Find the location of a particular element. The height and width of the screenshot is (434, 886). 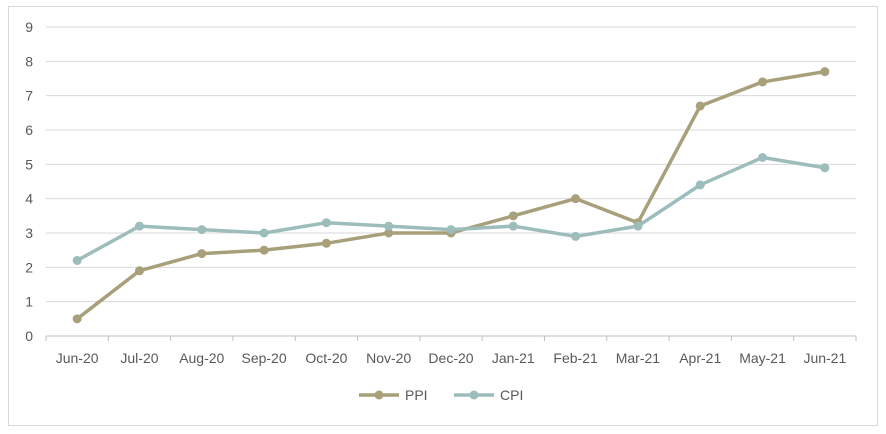

x-tick-label: Jan-21 is located at coordinates (513, 358).